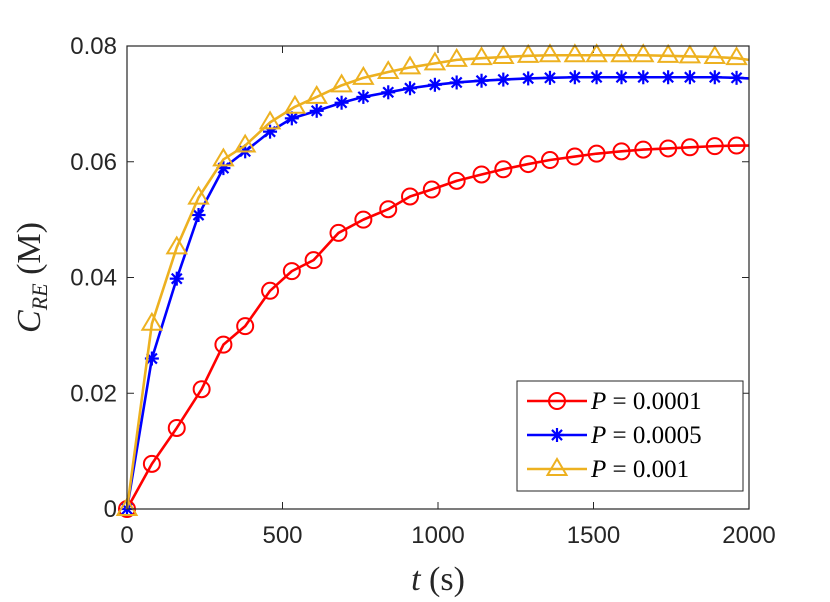 The height and width of the screenshot is (602, 830). Describe the element at coordinates (593, 535) in the screenshot. I see `x-tick-label: 1500` at that location.